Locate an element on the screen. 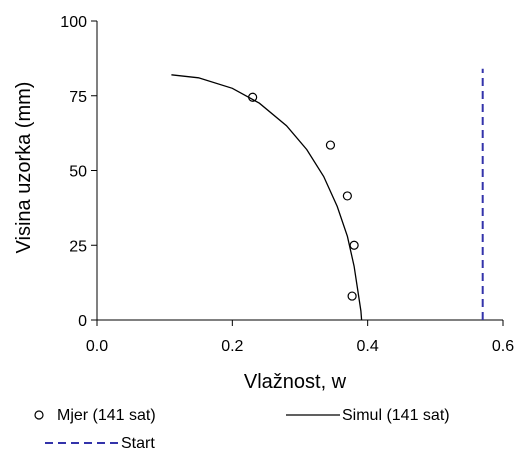  x-axis-title: Vlažnost, w is located at coordinates (295, 382).